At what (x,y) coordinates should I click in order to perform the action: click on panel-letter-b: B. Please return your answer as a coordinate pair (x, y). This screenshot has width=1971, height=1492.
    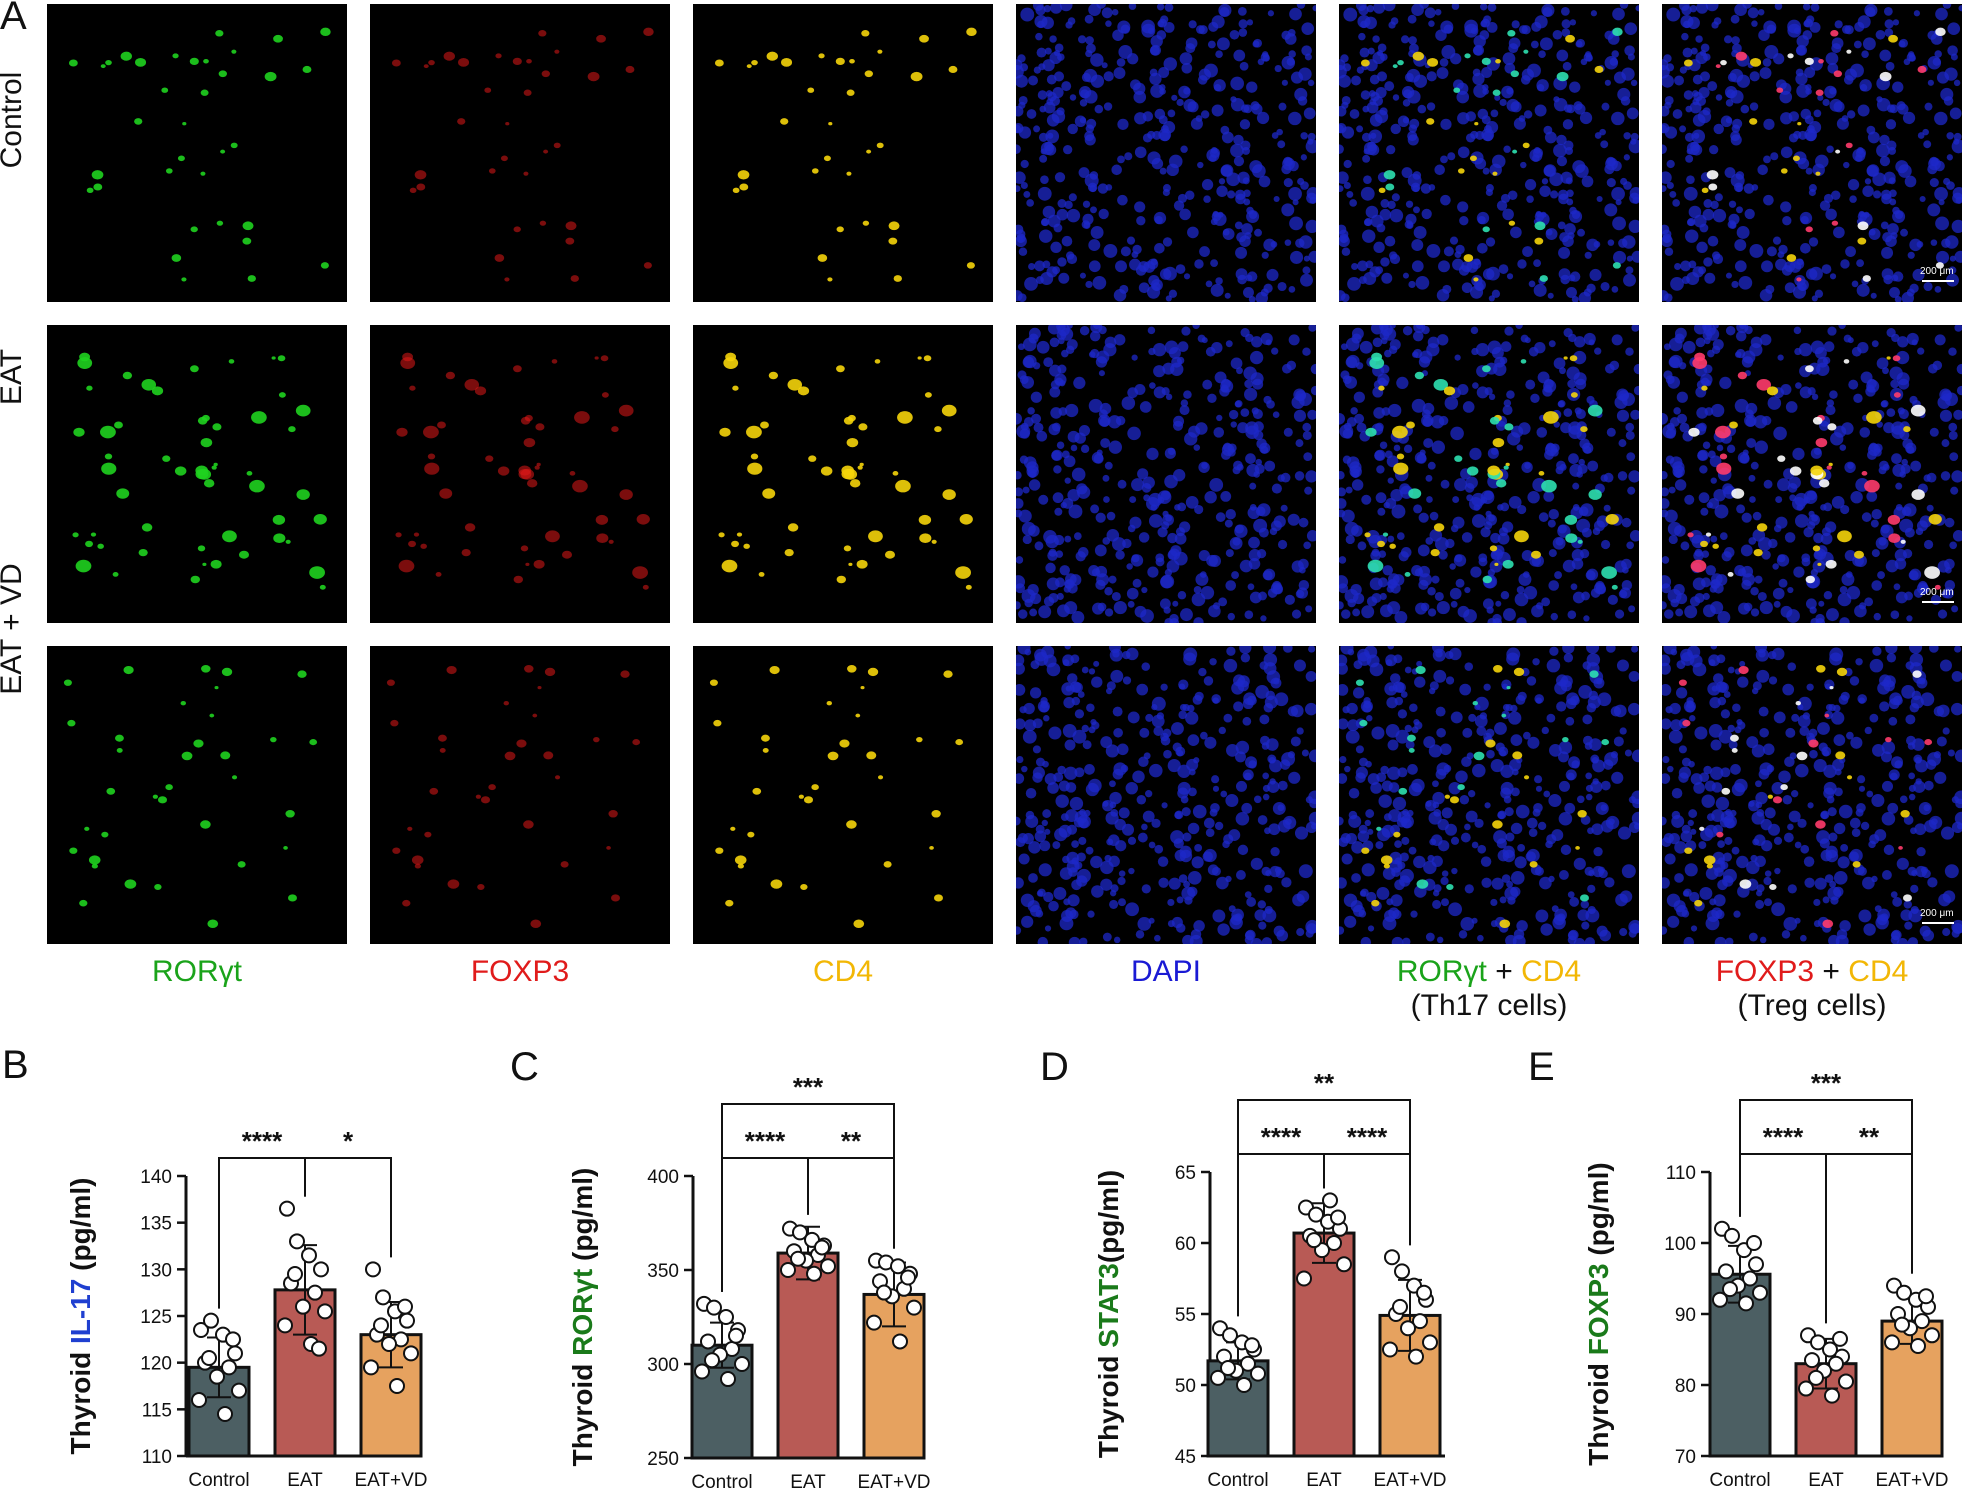
    Looking at the image, I should click on (15, 1065).